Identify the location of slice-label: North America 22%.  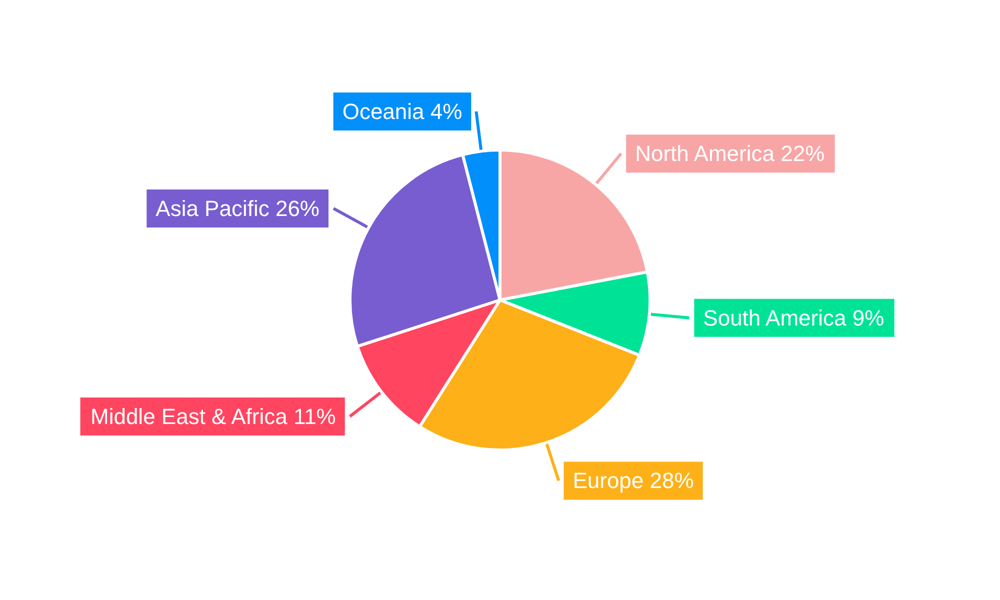
(730, 153).